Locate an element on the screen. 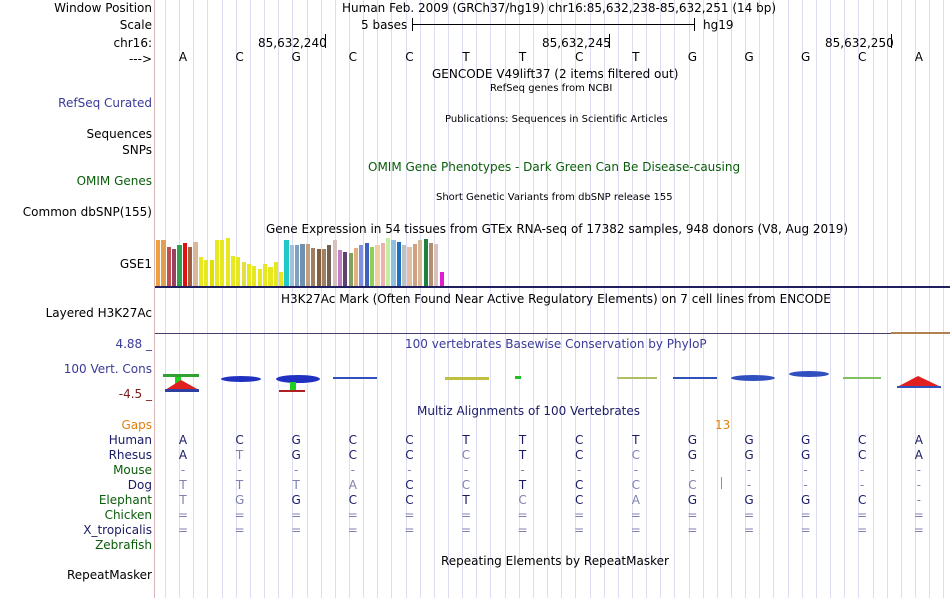 The height and width of the screenshot is (598, 950). refseq-track-title: RefSeq genes from NCBI is located at coordinates (551, 88).